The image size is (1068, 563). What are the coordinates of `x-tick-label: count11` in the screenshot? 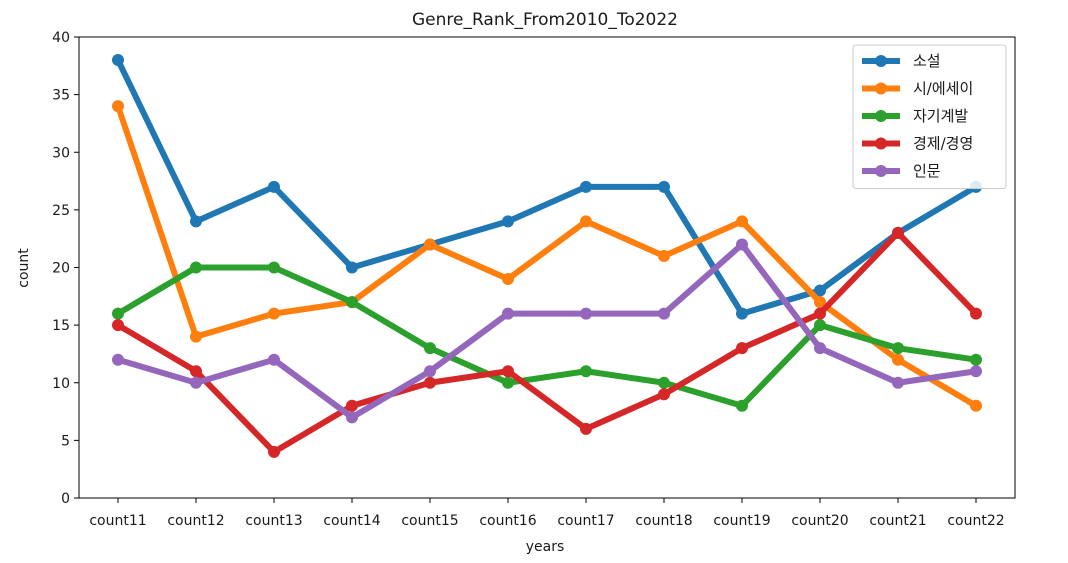 It's located at (117, 521).